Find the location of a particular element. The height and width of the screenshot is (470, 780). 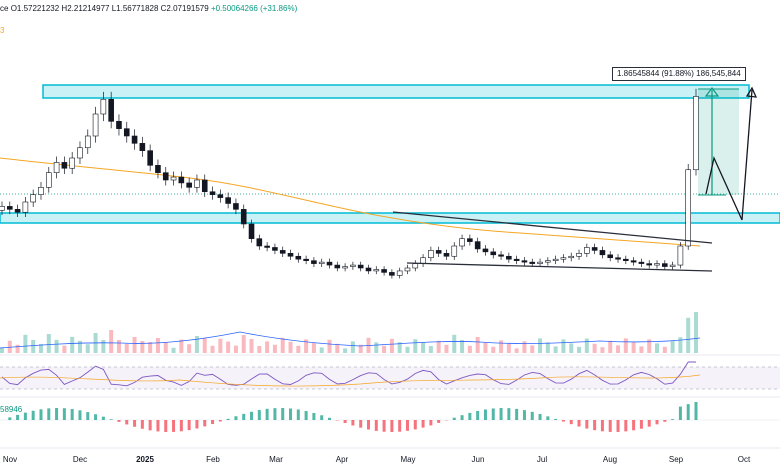

x-tick-label: Sep is located at coordinates (676, 459).